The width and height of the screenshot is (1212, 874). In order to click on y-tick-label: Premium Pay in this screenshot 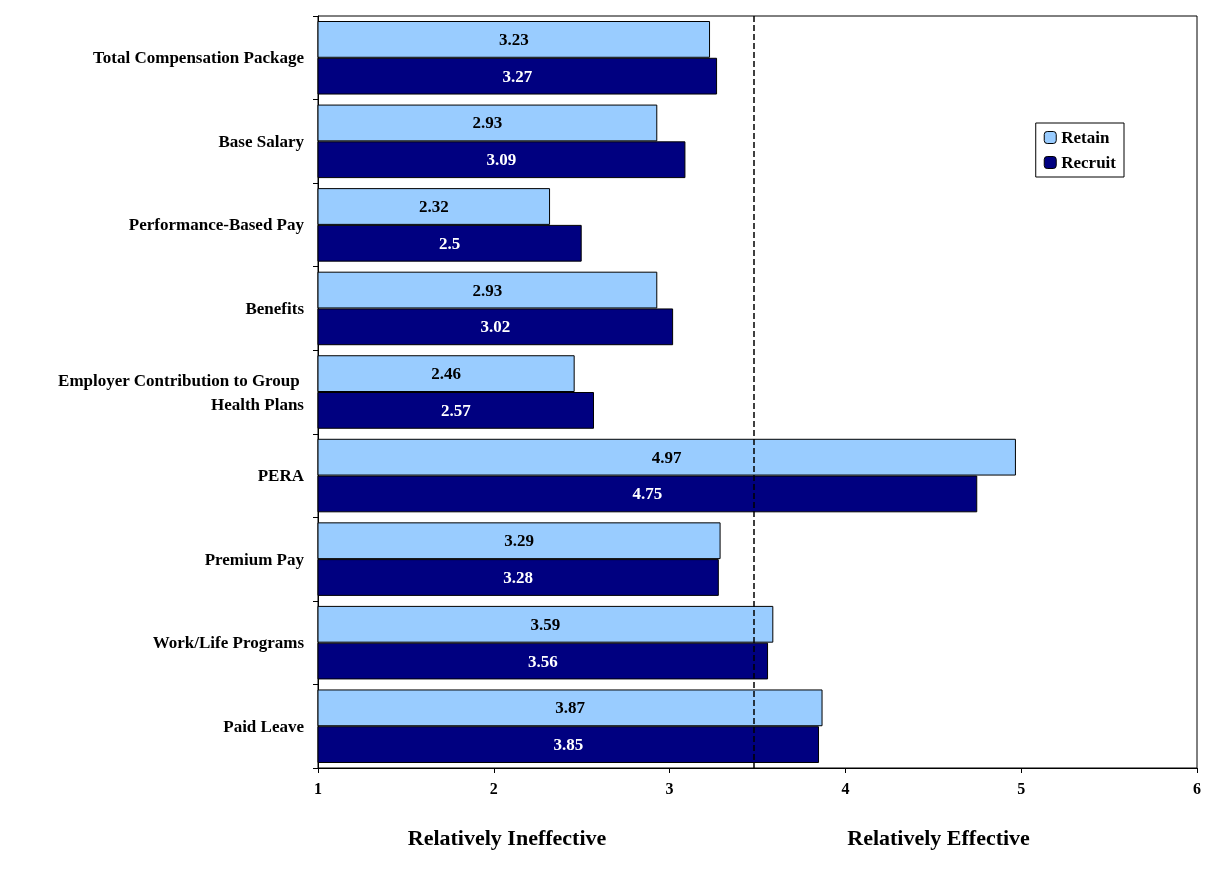, I will do `click(254, 559)`.